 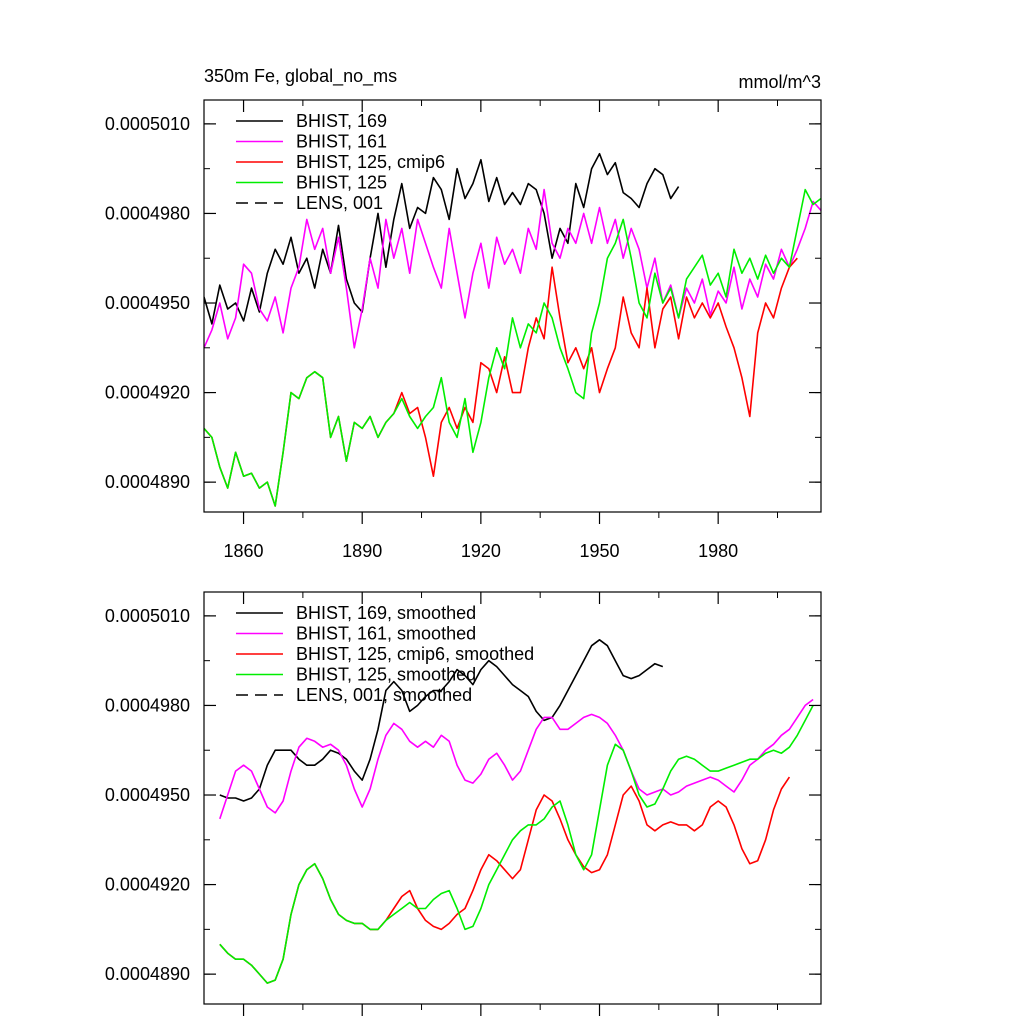 I want to click on units-label: mmol/m^3, so click(x=780, y=82).